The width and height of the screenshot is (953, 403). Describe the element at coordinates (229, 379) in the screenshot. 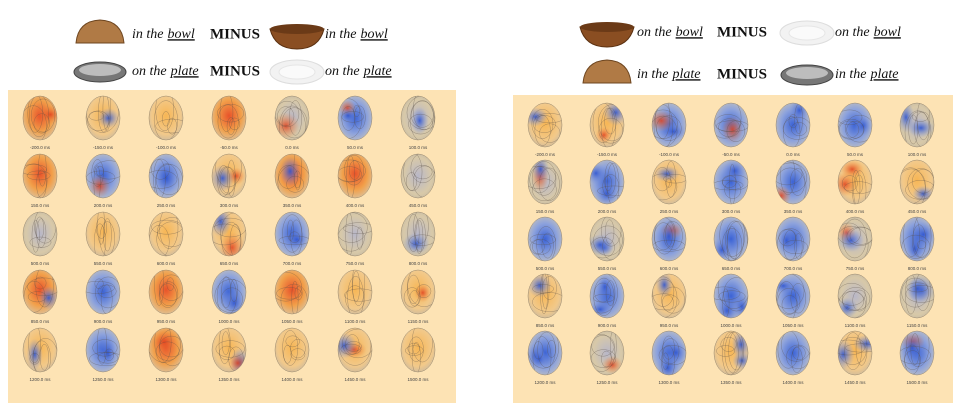

I see `time-label: 1350.0 ms` at that location.